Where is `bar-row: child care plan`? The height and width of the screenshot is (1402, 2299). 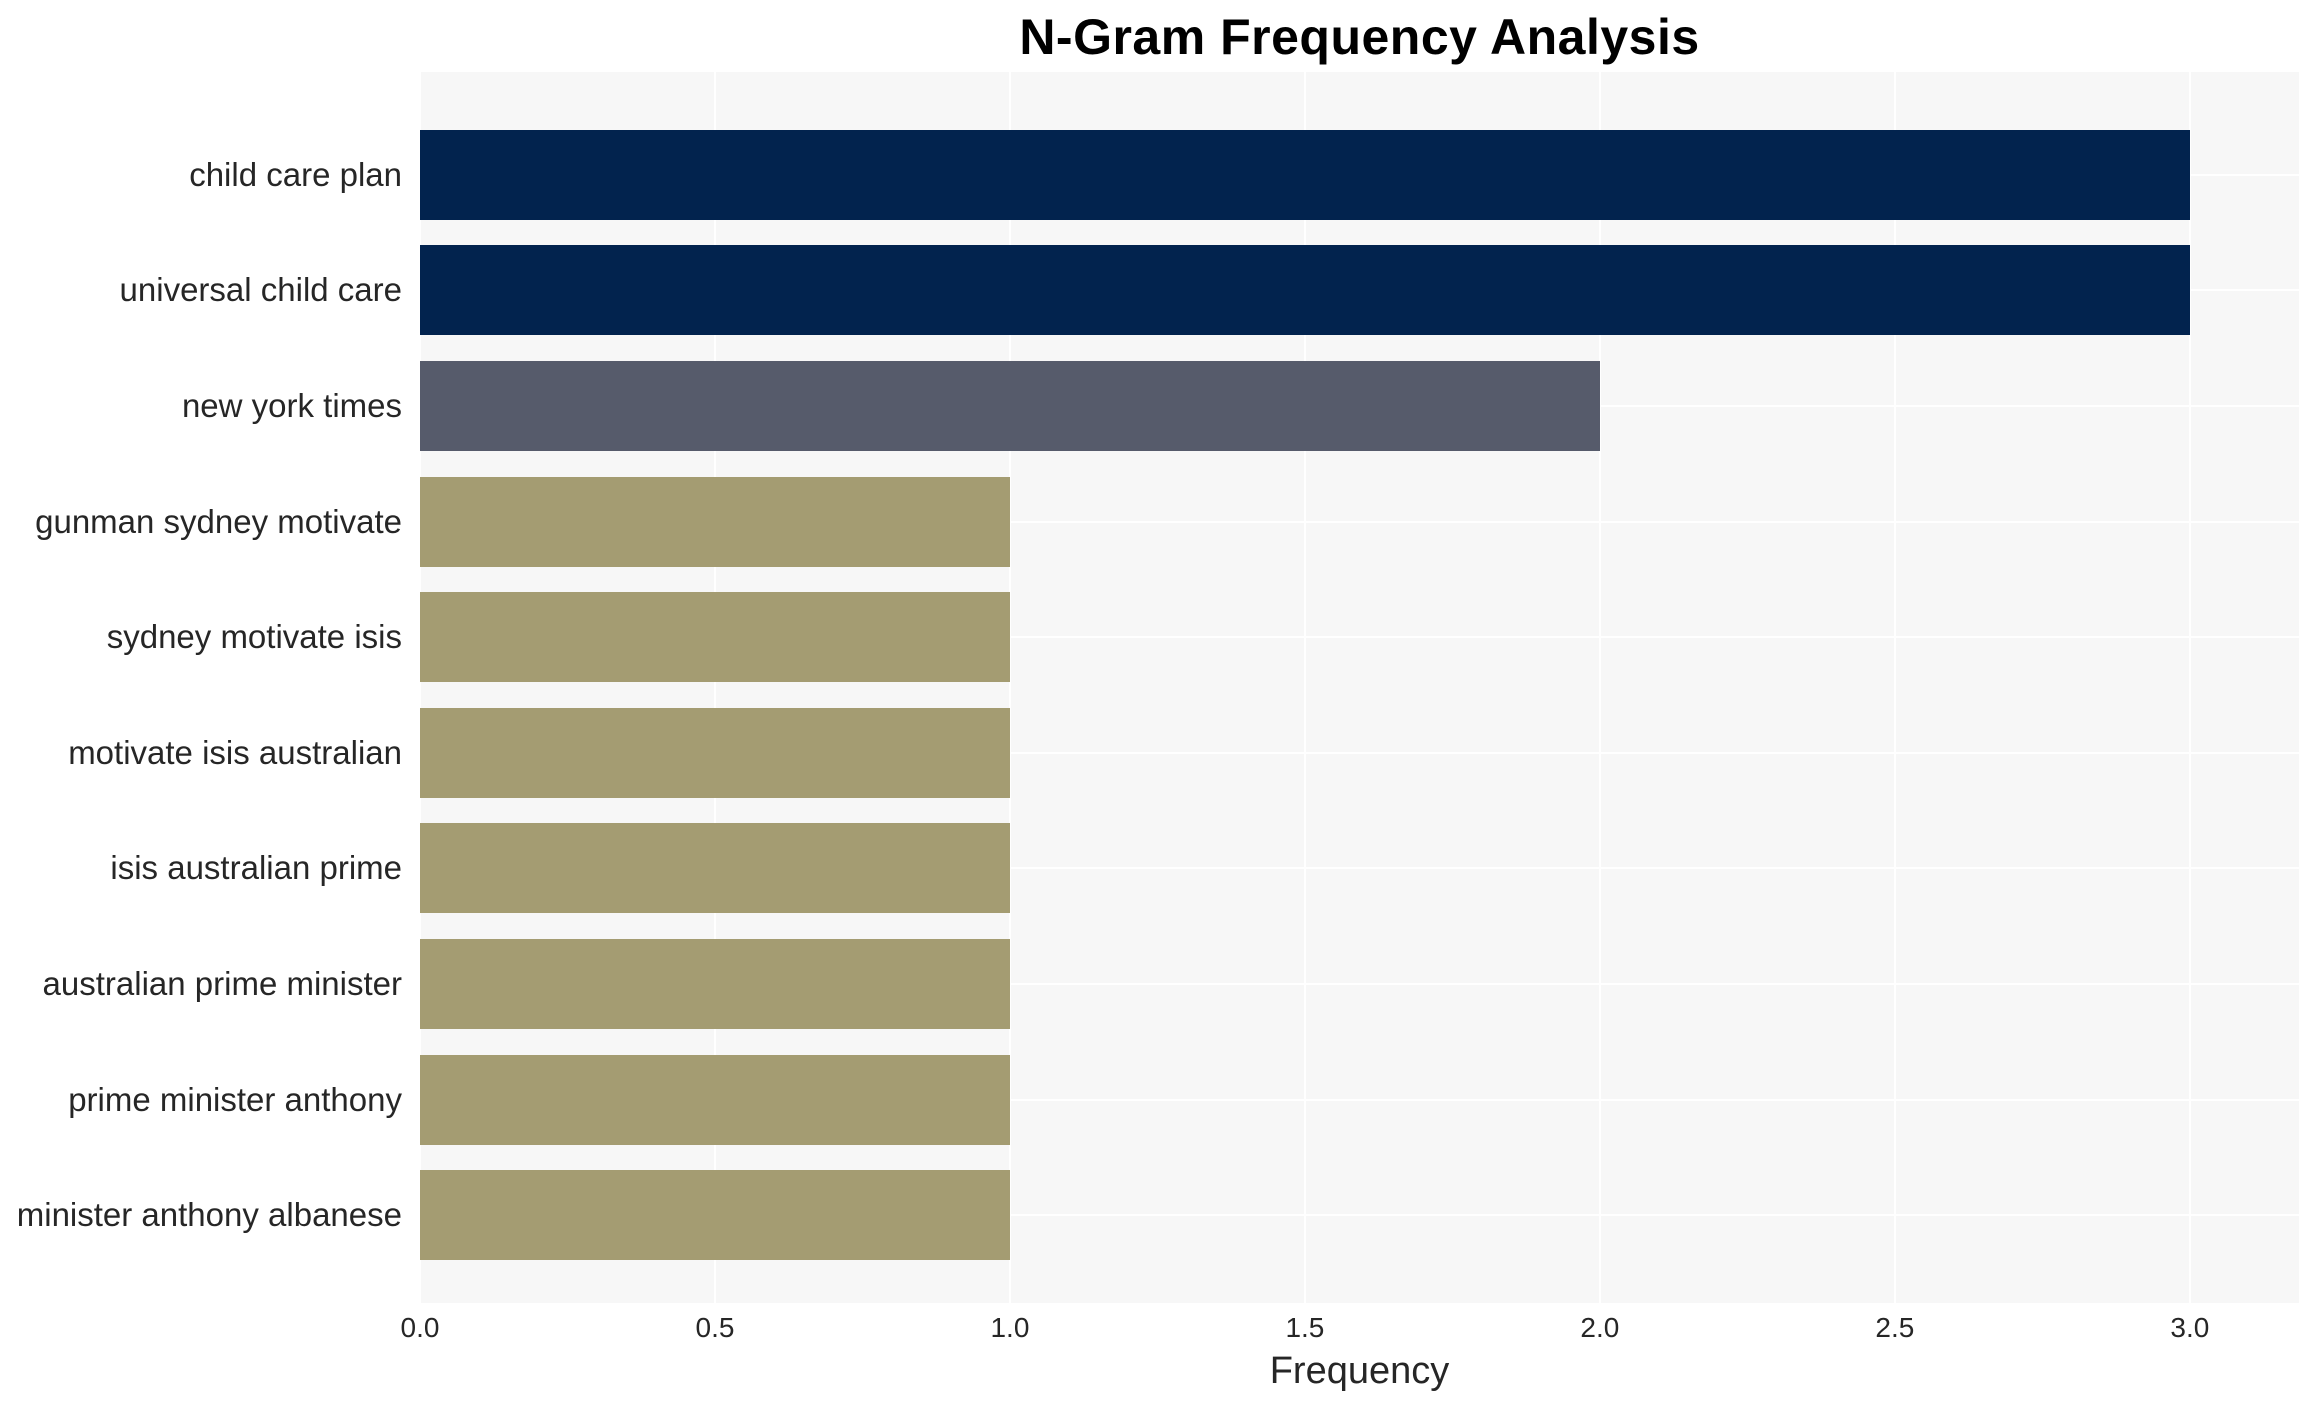 bar-row: child care plan is located at coordinates (1149, 175).